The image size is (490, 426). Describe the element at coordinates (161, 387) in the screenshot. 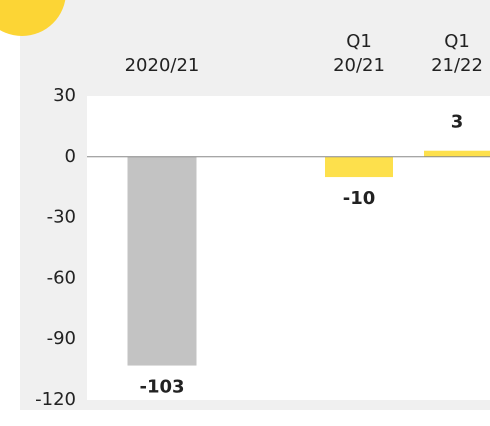

I see `value-label: -103` at that location.